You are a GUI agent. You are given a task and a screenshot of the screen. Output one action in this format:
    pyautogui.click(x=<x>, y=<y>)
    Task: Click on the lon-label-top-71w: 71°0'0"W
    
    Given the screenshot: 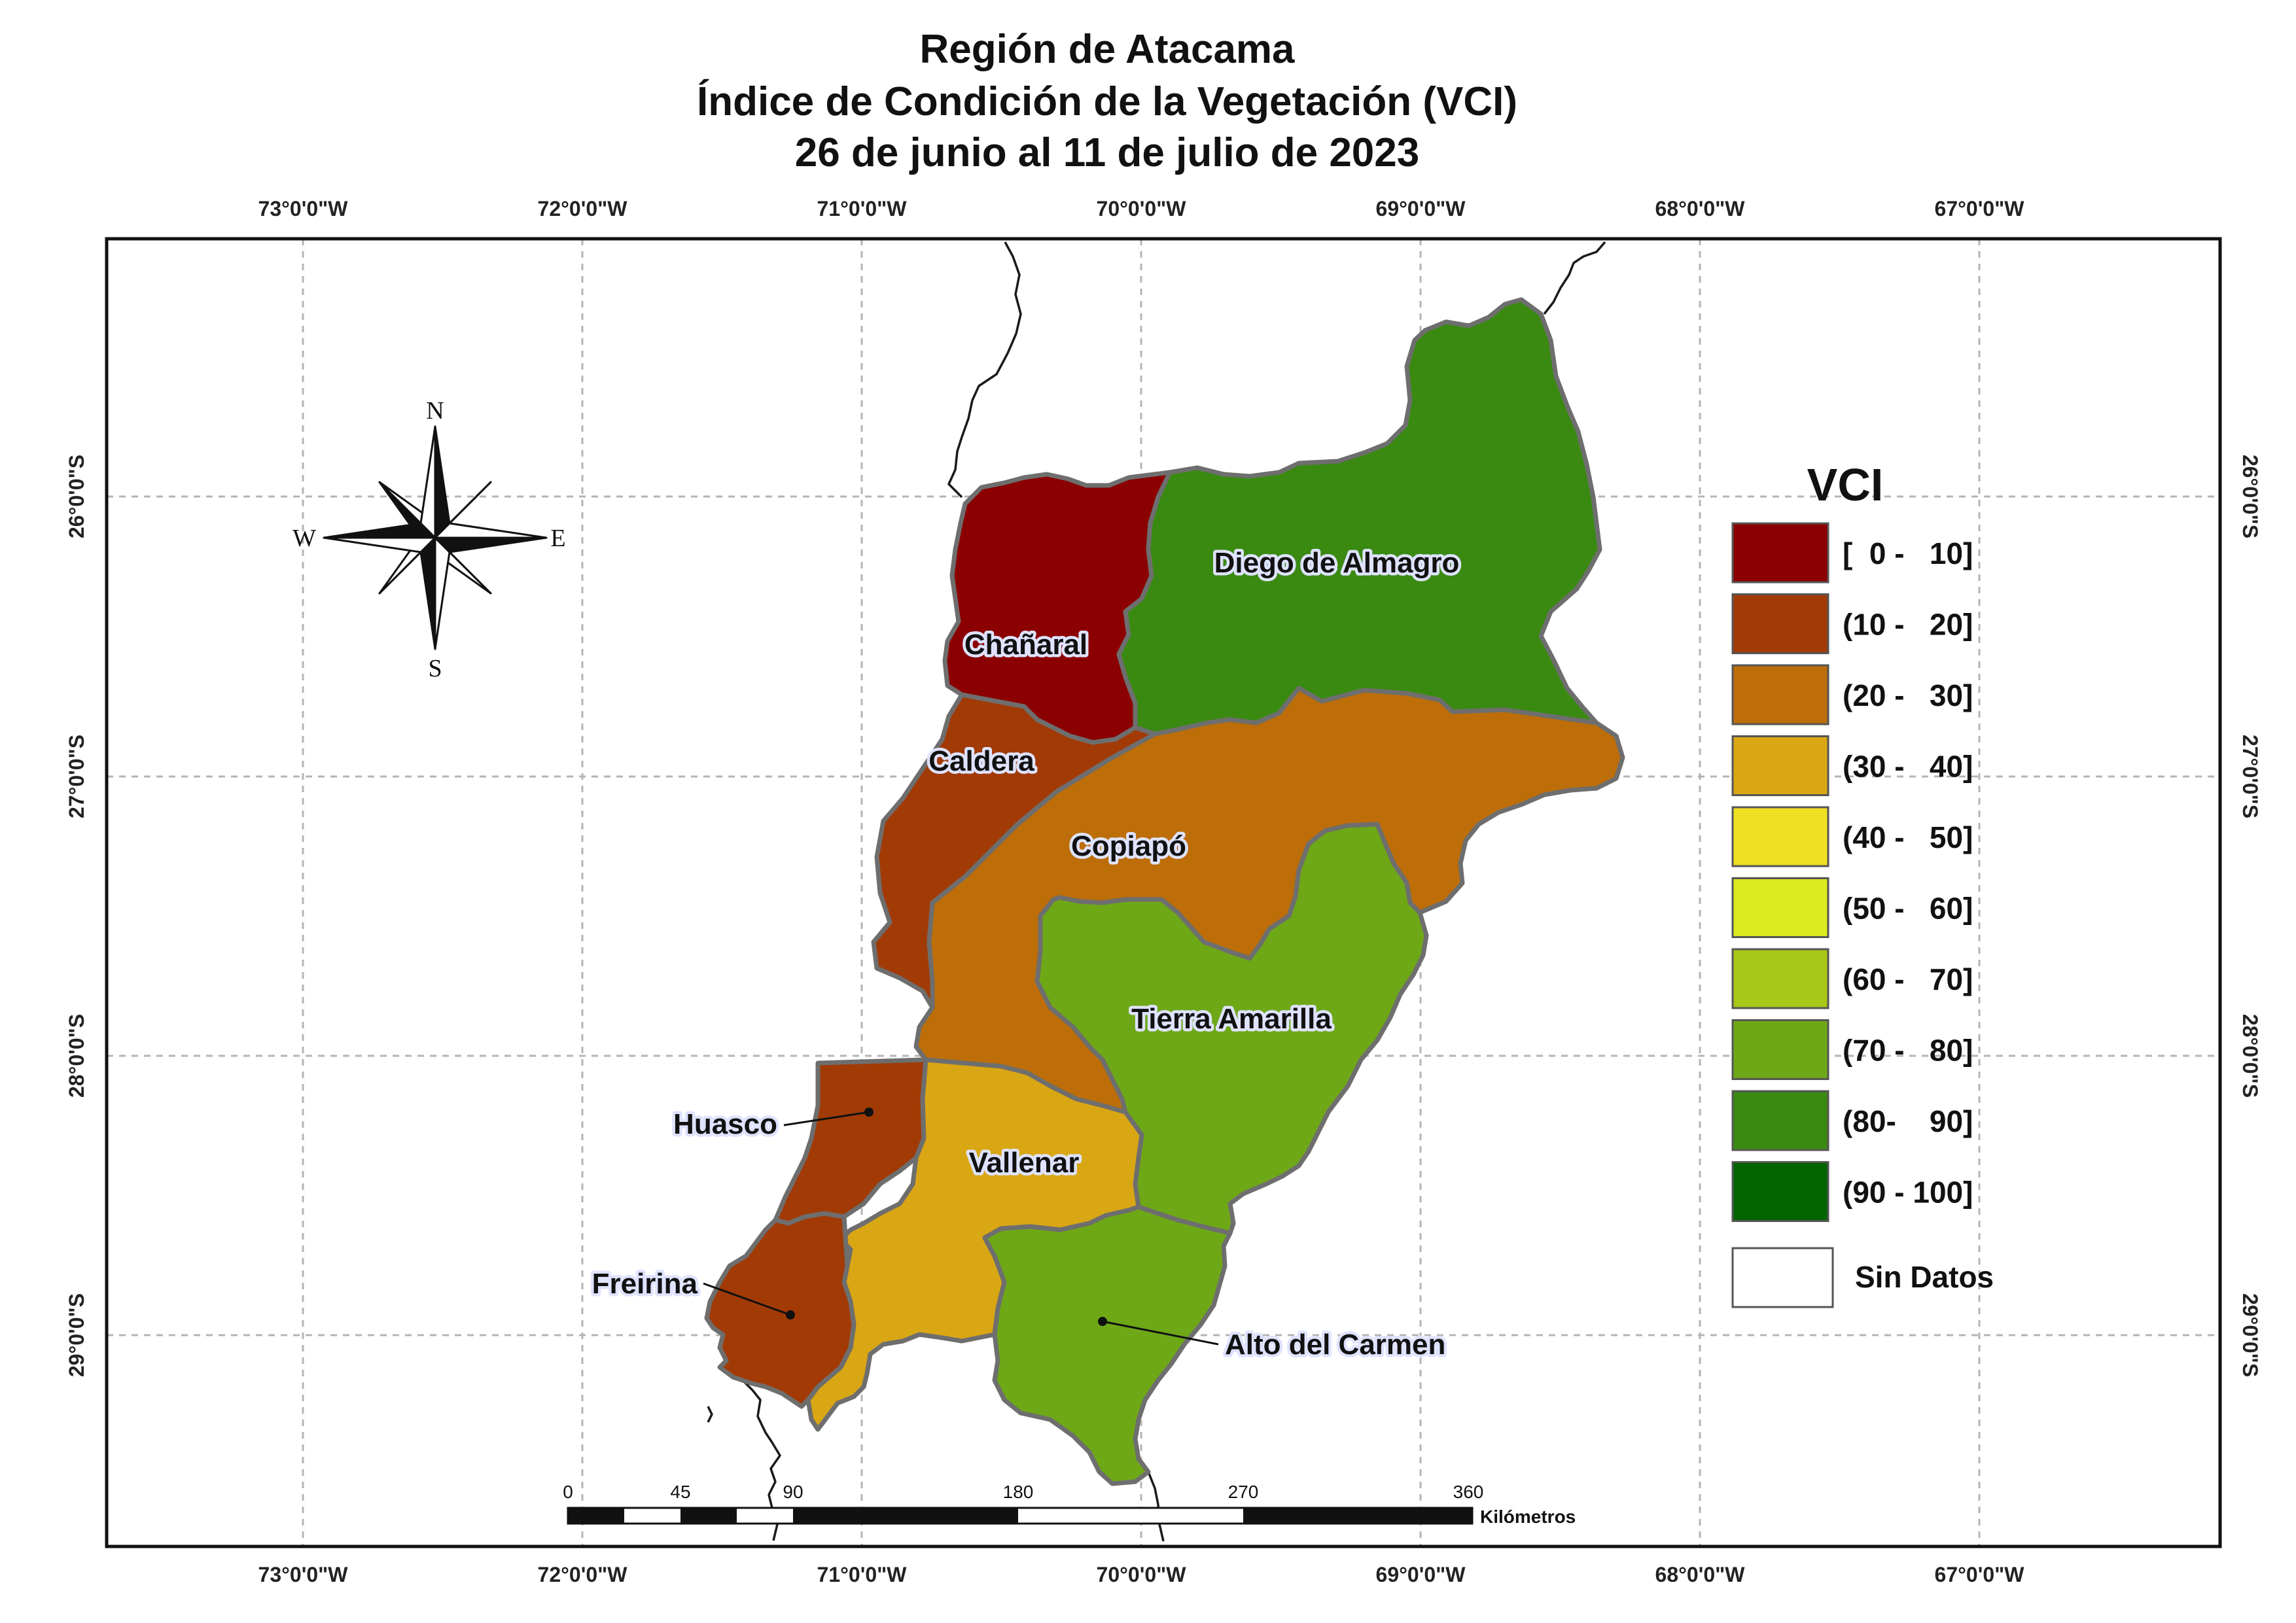 What is the action you would take?
    pyautogui.click(x=862, y=209)
    